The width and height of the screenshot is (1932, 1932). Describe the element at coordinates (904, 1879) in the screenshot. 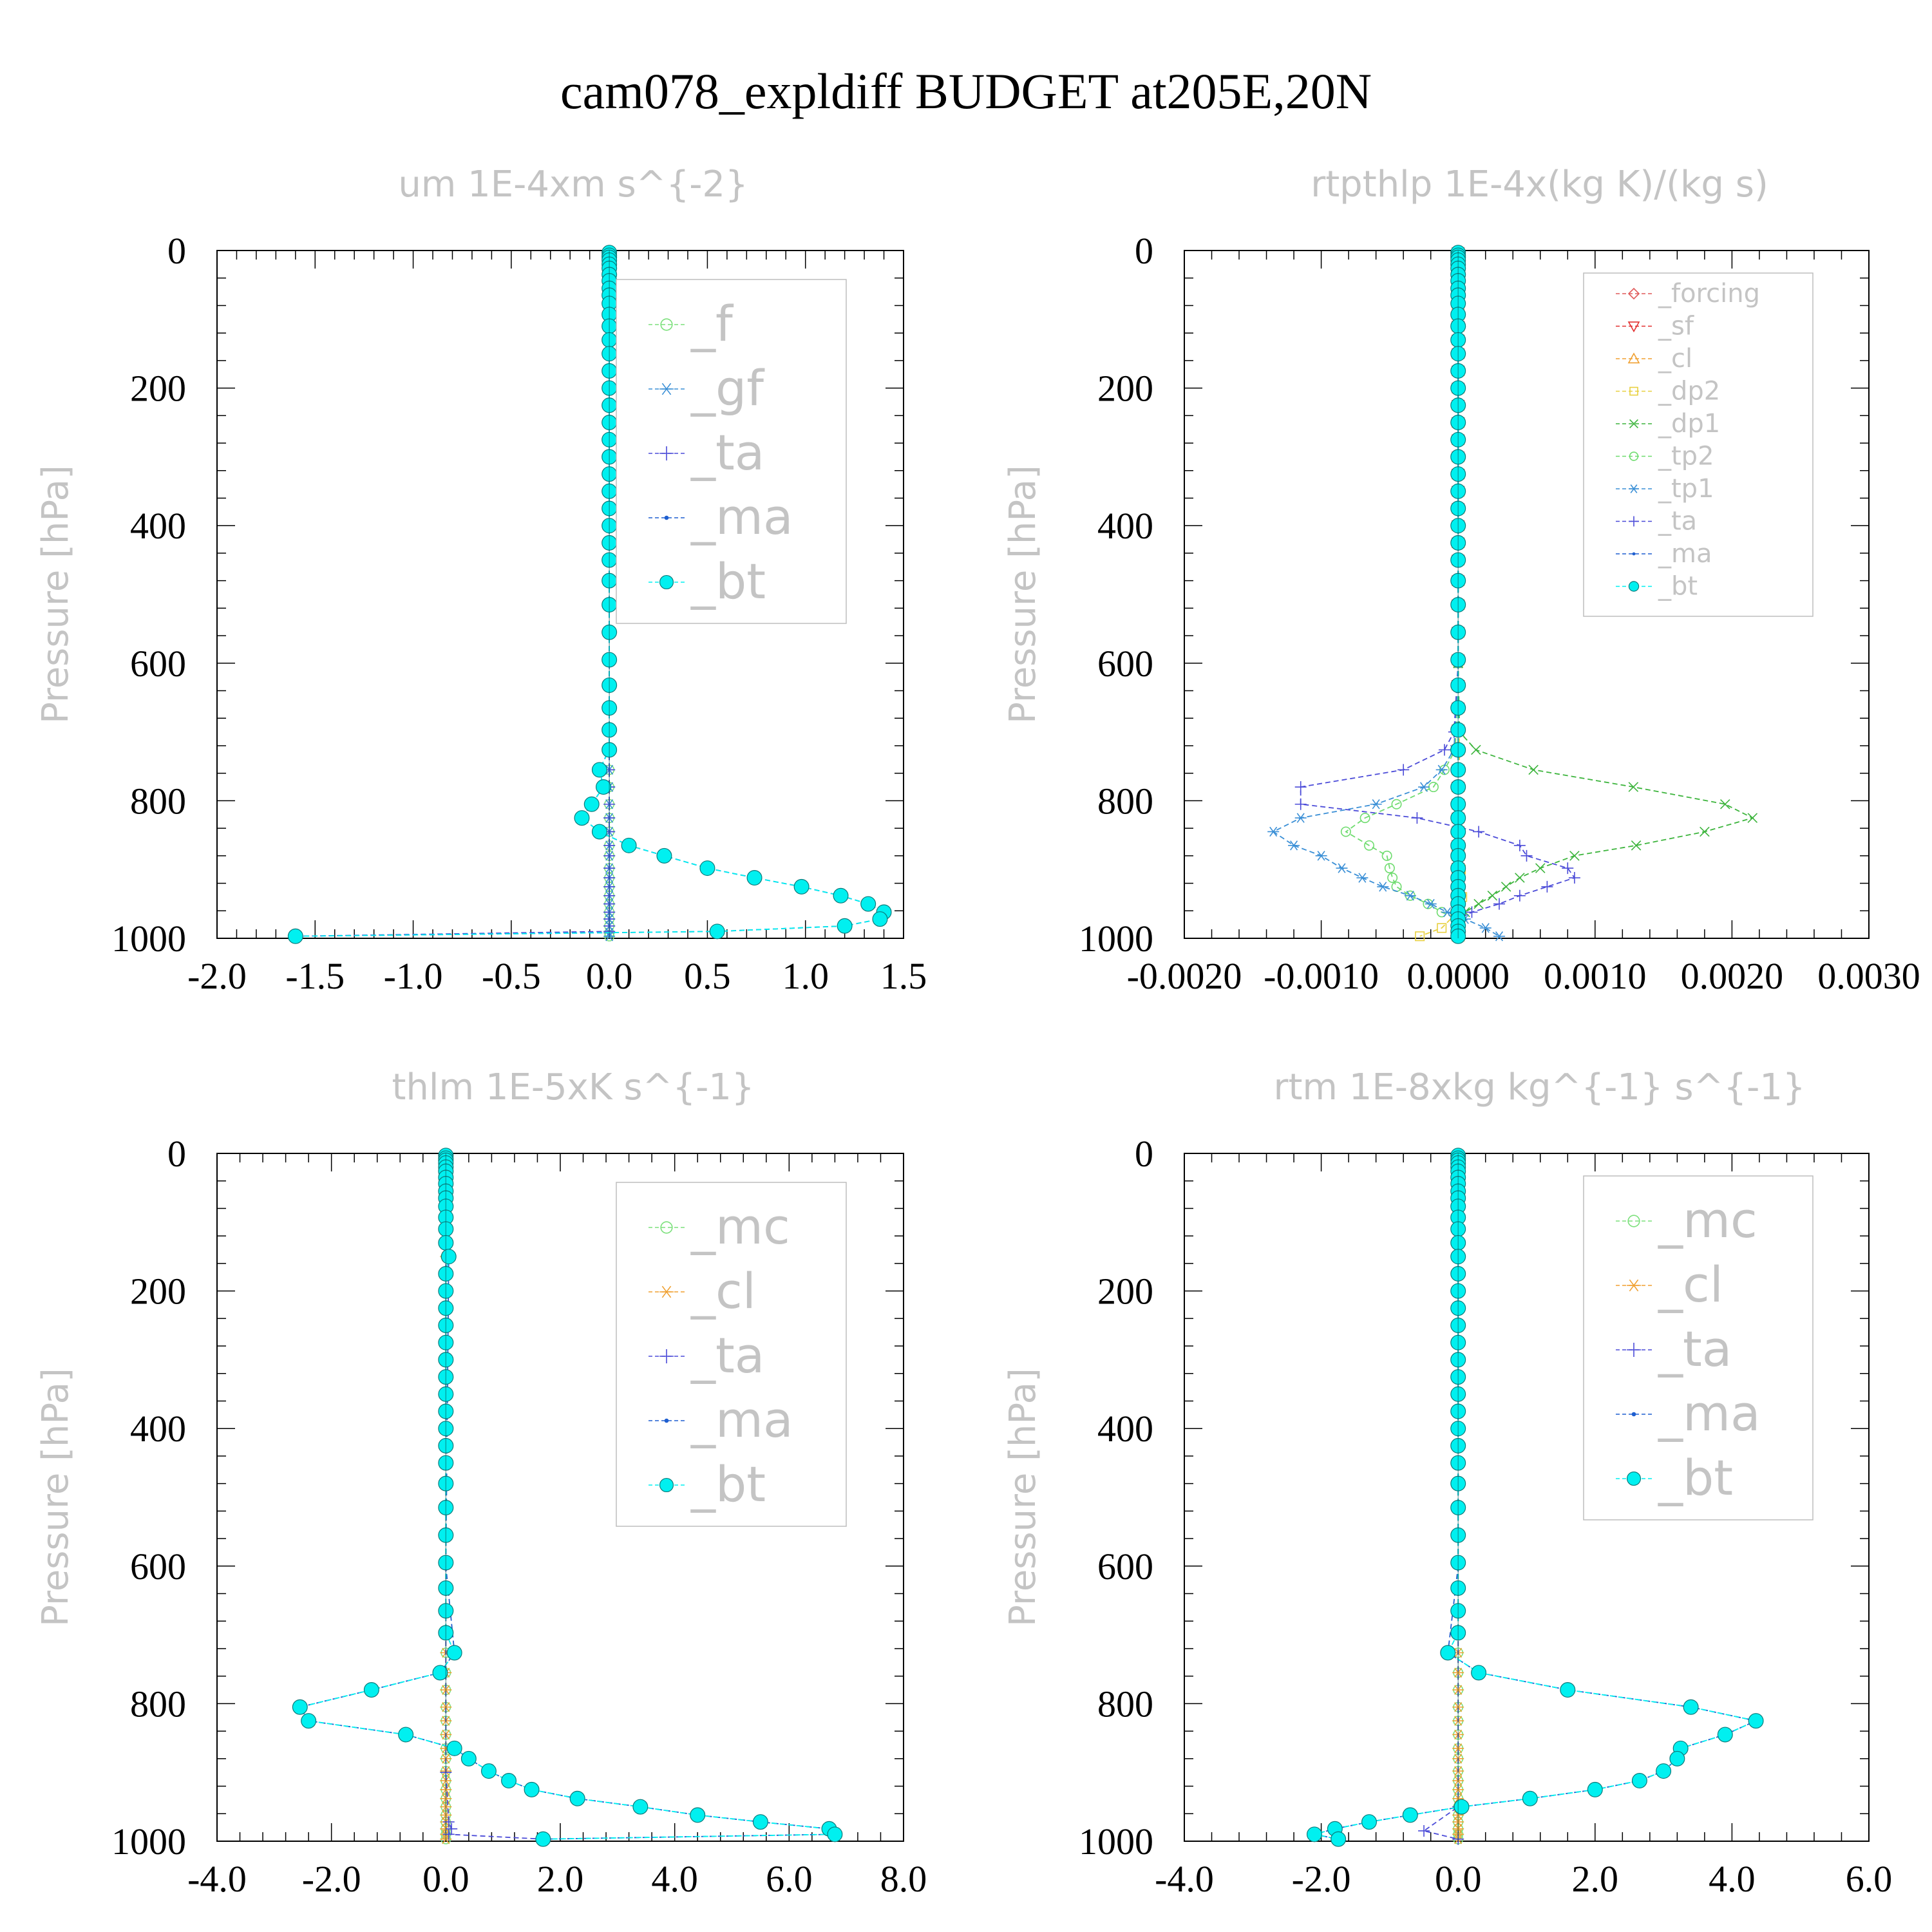

I see `x-tick-label: 8.0` at that location.